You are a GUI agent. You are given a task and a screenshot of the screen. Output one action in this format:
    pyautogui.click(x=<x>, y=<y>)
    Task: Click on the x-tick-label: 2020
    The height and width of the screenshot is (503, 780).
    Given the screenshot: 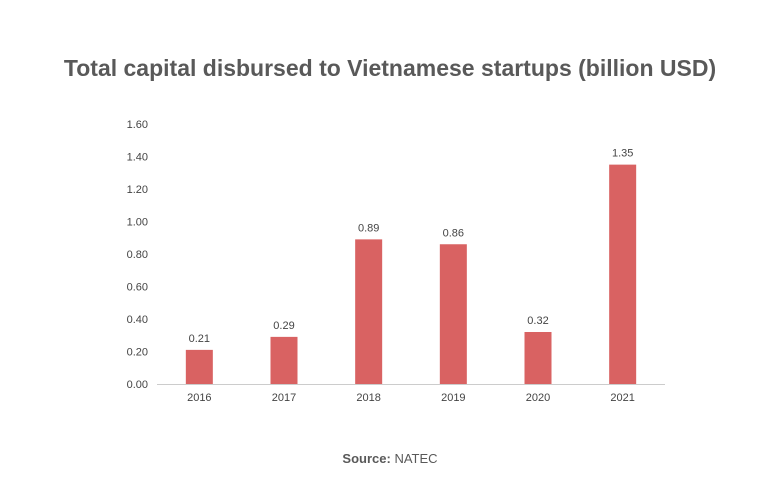 What is the action you would take?
    pyautogui.click(x=538, y=398)
    